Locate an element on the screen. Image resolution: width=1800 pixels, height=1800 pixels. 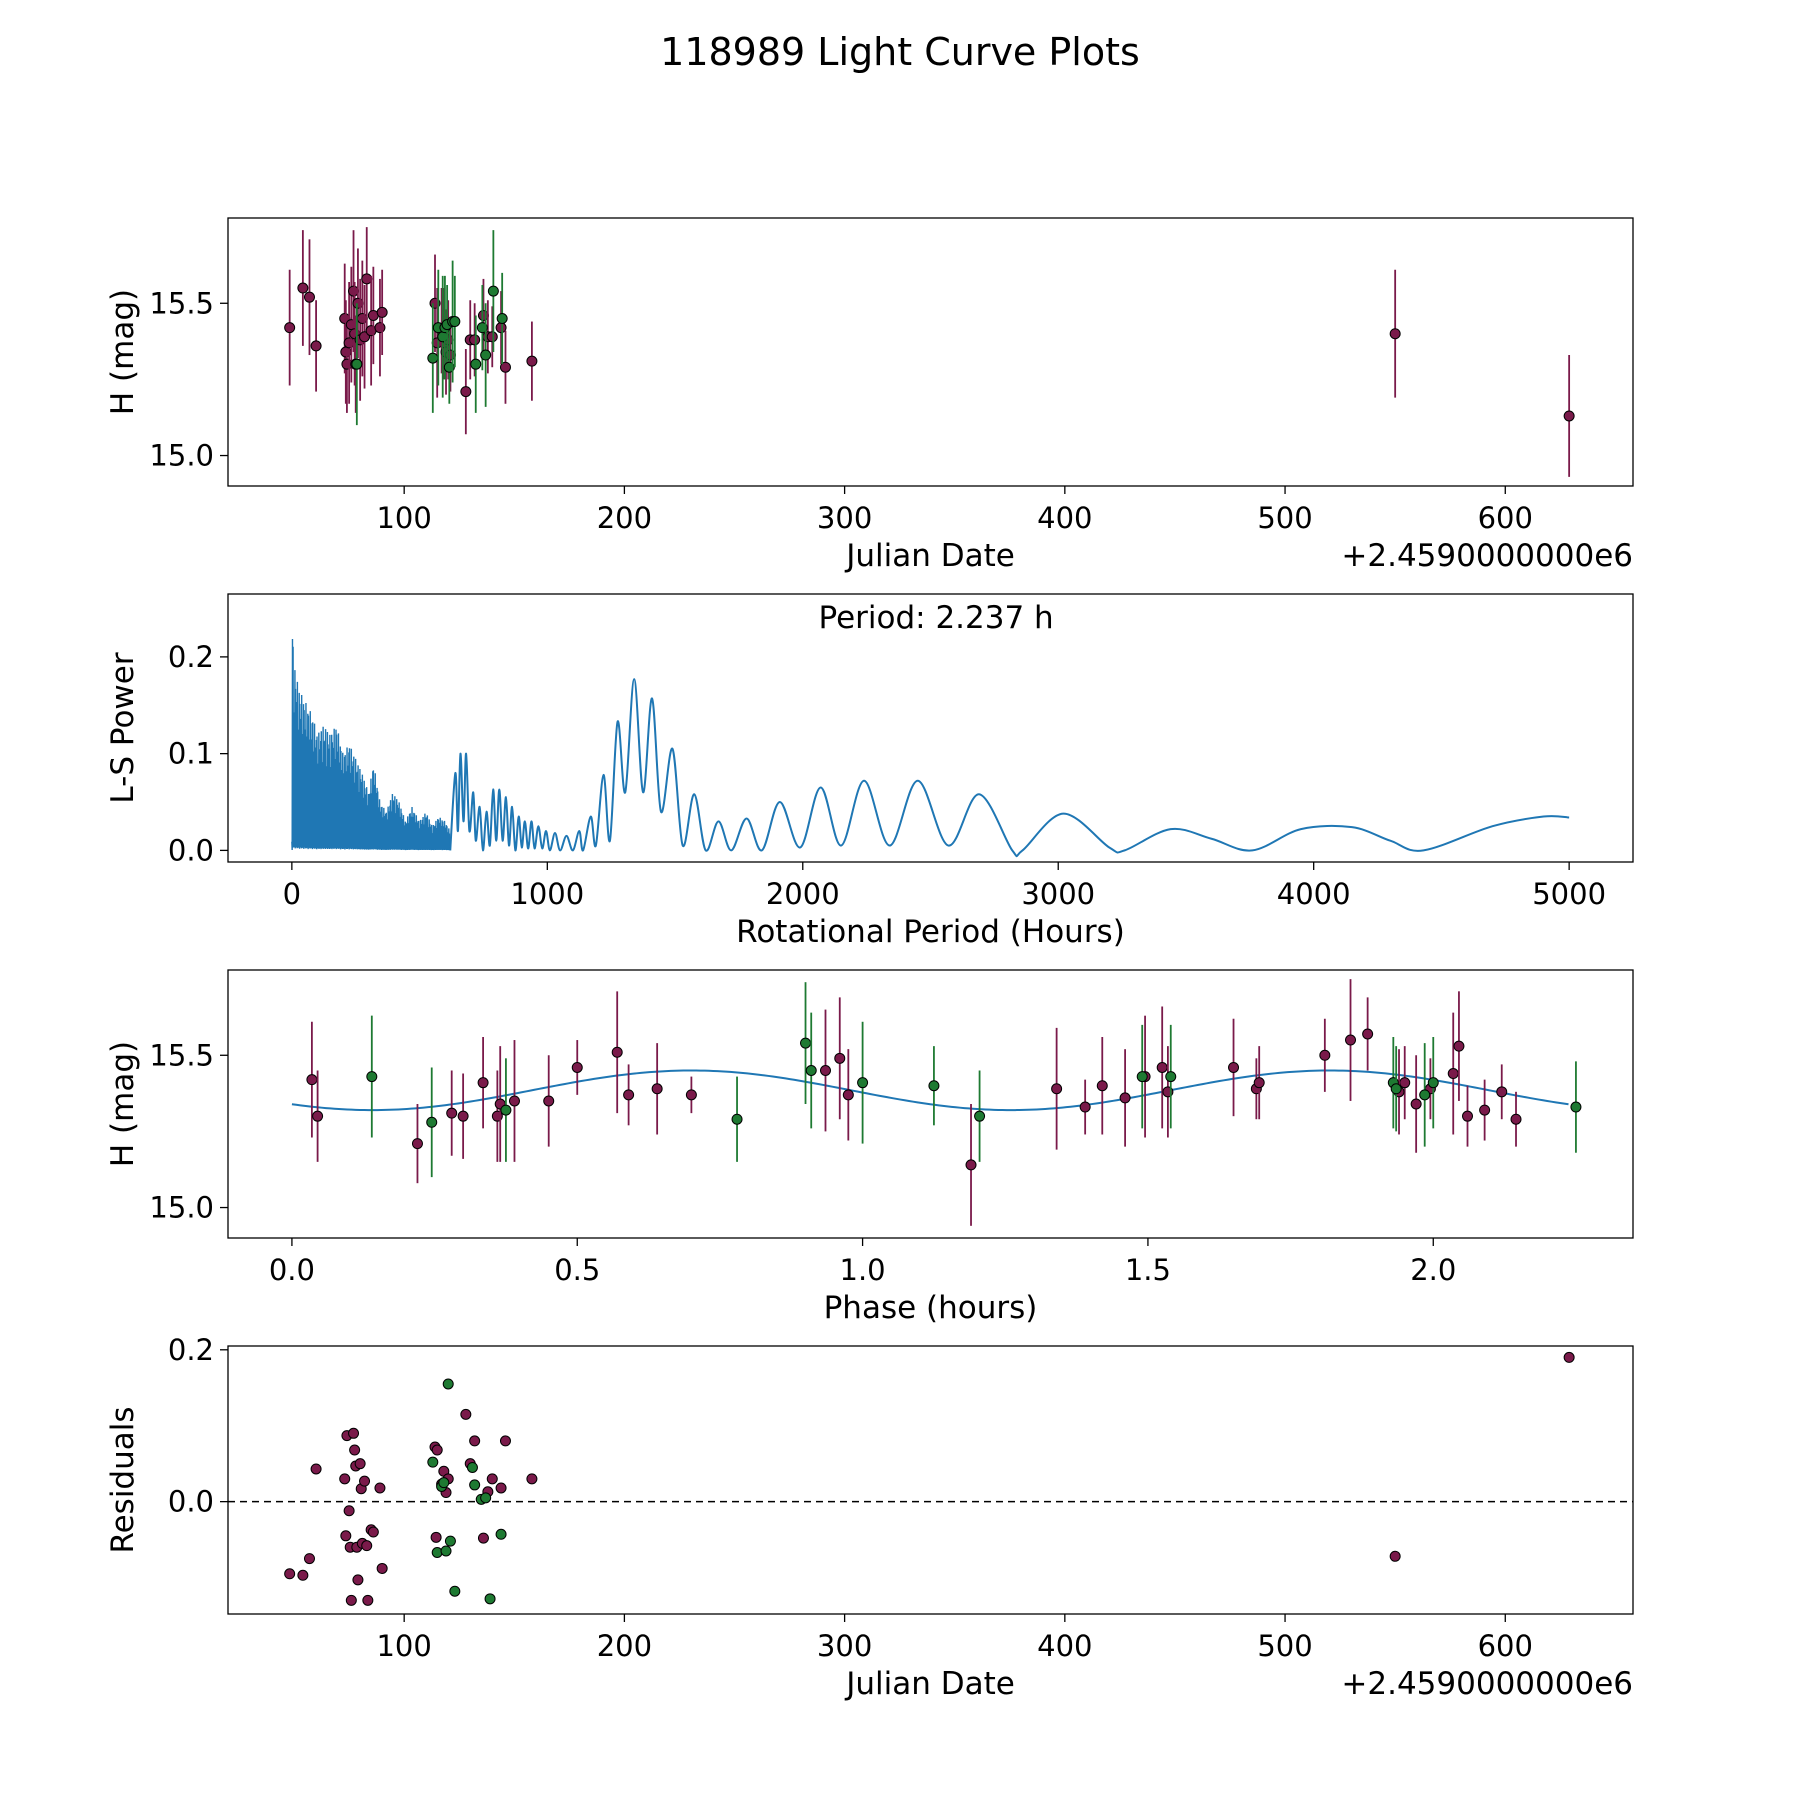
lightcurve-series-ztf_r is located at coordinates (929, 352).